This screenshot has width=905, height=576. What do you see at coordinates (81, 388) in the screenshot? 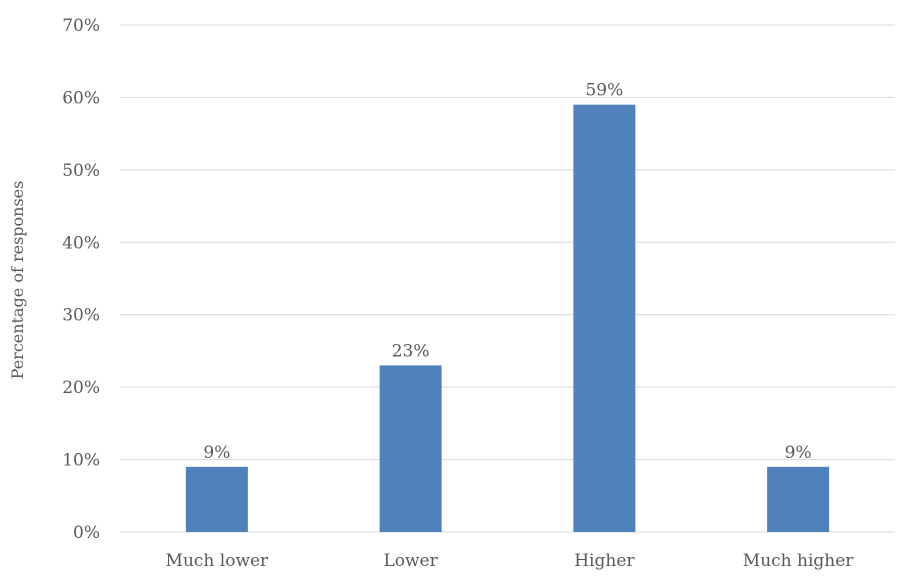
I see `y-tick-label: 20%` at bounding box center [81, 388].